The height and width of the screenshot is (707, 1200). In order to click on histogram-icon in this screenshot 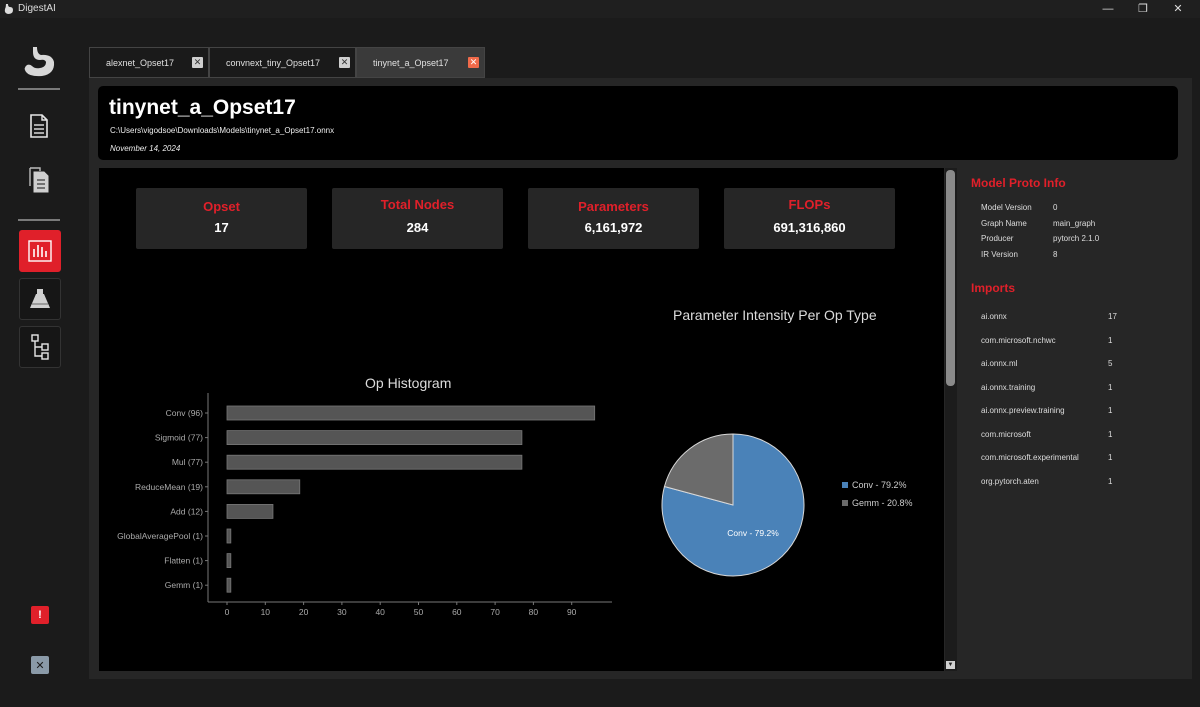, I will do `click(40, 251)`.